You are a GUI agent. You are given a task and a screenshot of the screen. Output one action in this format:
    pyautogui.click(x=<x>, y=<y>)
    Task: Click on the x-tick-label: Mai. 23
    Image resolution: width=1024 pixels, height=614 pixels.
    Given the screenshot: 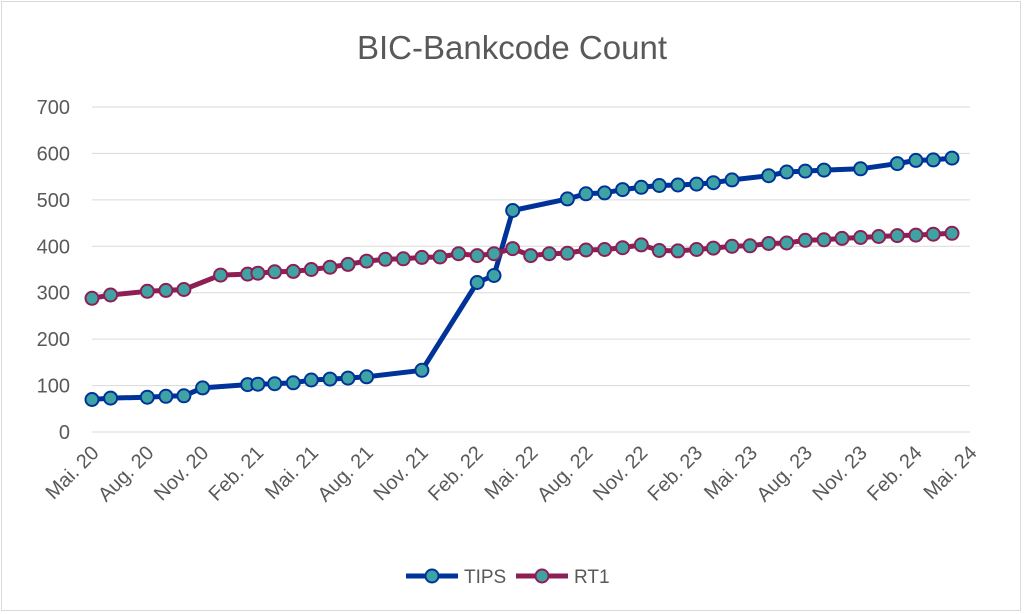 What is the action you would take?
    pyautogui.click(x=731, y=473)
    